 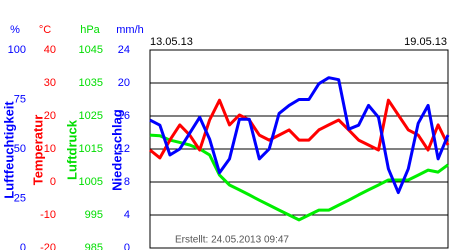 I want to click on footer: Erstellt: 24.05.2013 09:47, so click(x=232, y=240).